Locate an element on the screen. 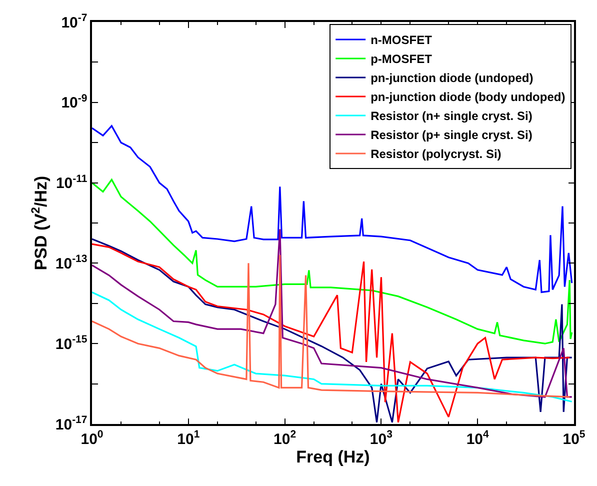 The width and height of the screenshot is (597, 486). y-tick-label: 10$^{-15}$ is located at coordinates (71, 343).